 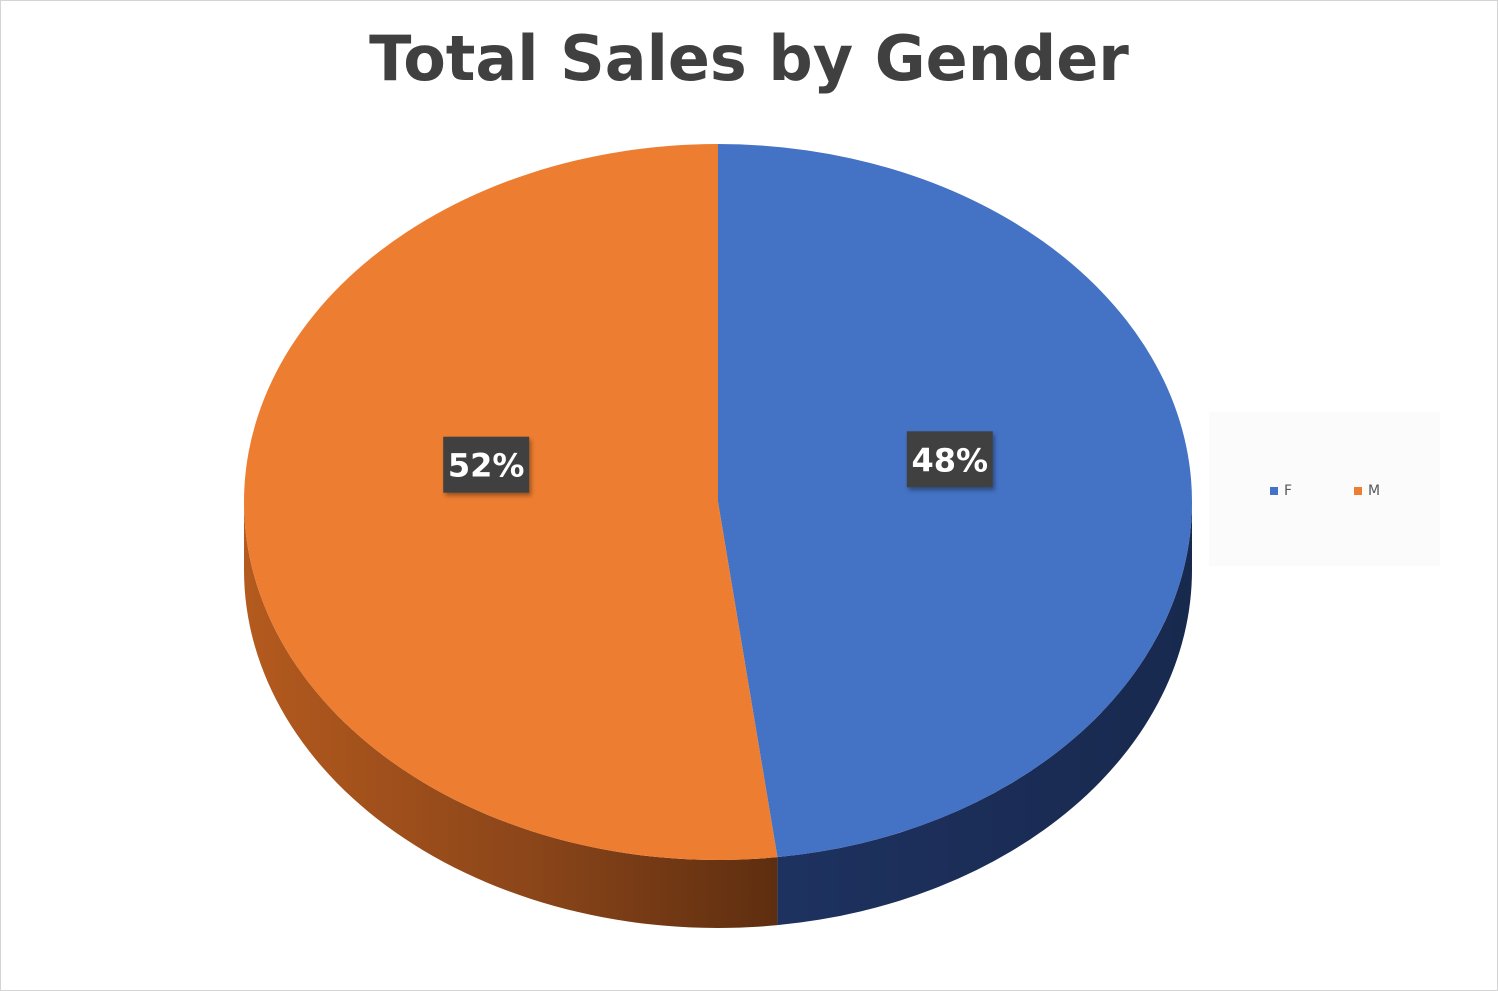 What do you see at coordinates (984, 714) in the screenshot?
I see `pie-side-f` at bounding box center [984, 714].